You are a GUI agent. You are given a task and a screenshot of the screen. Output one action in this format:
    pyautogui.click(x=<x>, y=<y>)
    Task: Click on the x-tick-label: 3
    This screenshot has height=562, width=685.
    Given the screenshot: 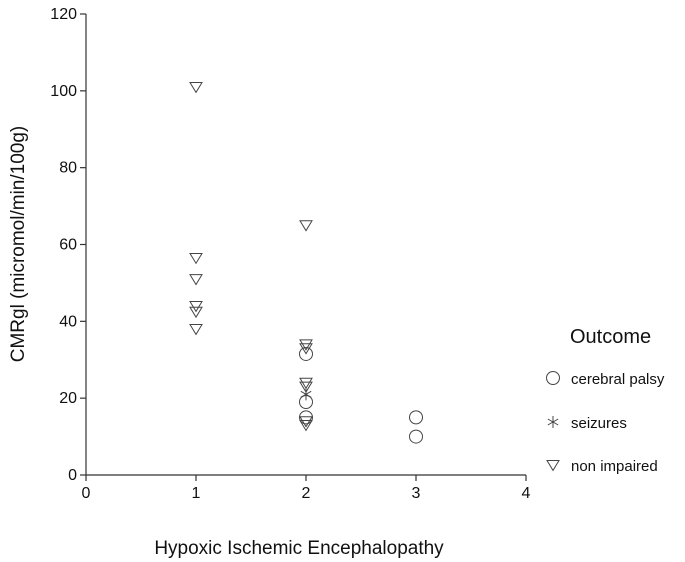 What is the action you would take?
    pyautogui.click(x=416, y=493)
    